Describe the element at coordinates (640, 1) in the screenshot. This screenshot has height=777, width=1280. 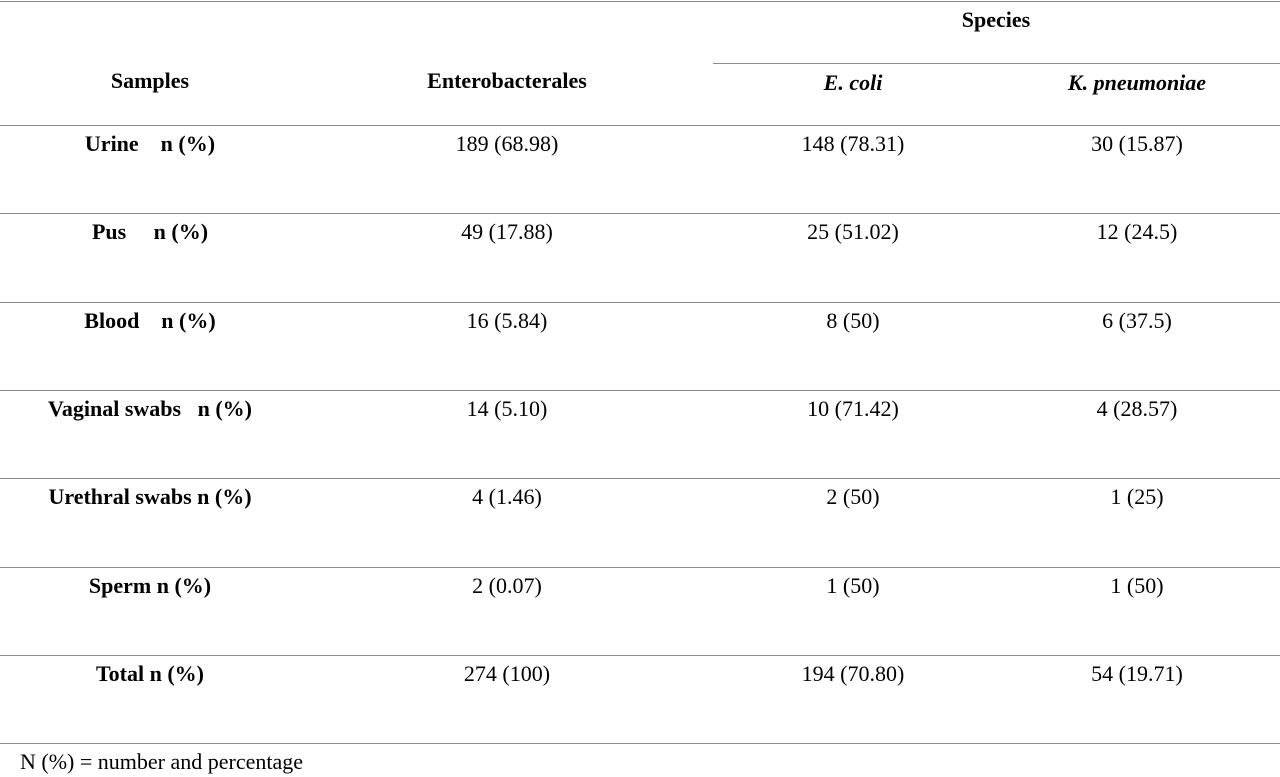
I see `top-rule` at that location.